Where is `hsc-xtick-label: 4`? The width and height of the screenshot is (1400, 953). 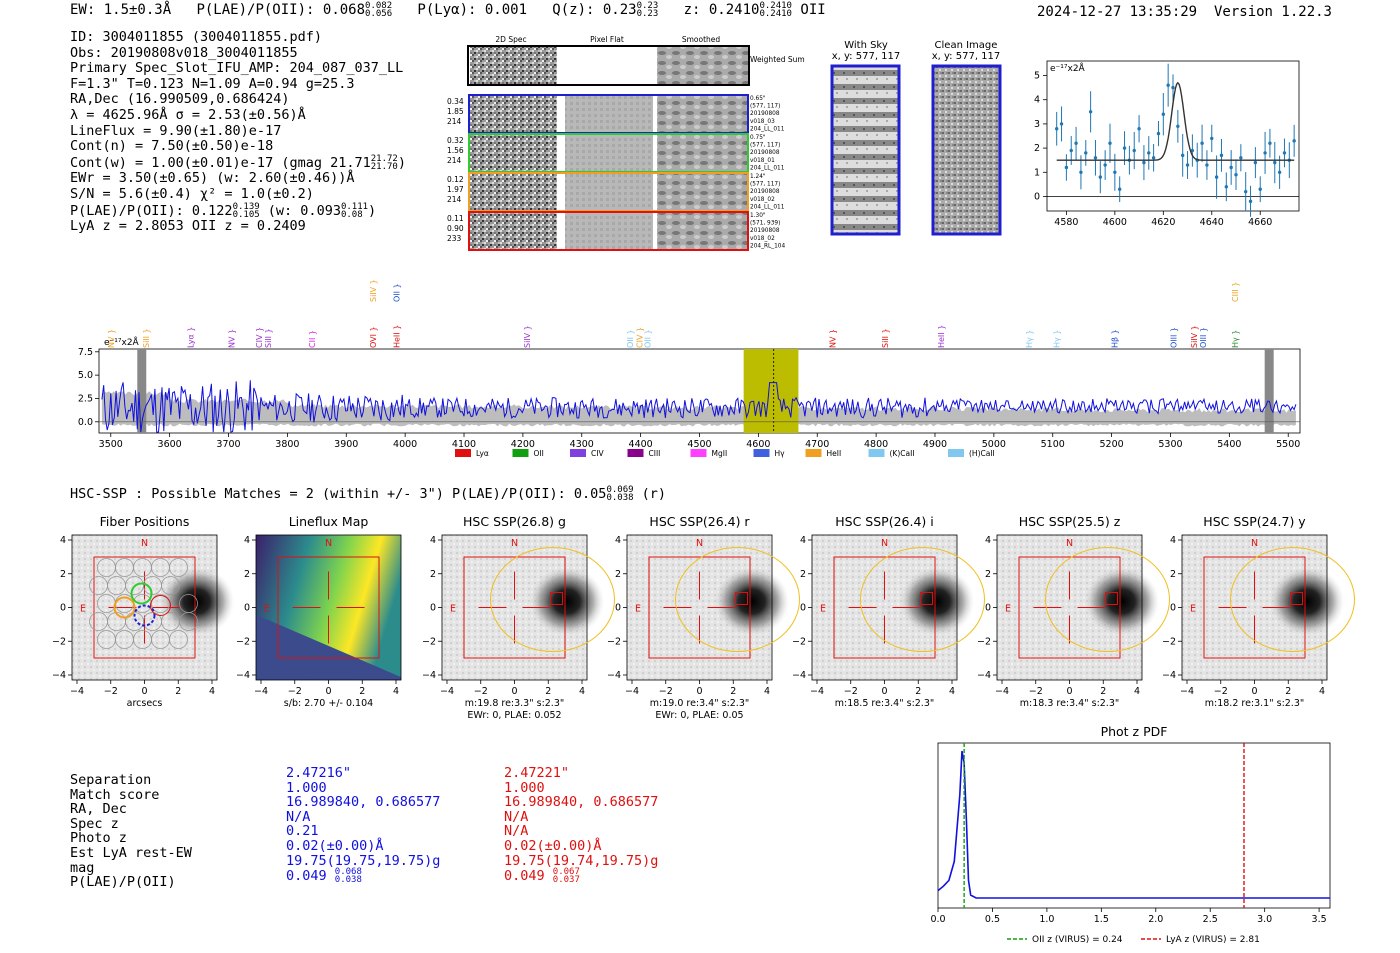 hsc-xtick-label: 4 is located at coordinates (1137, 691).